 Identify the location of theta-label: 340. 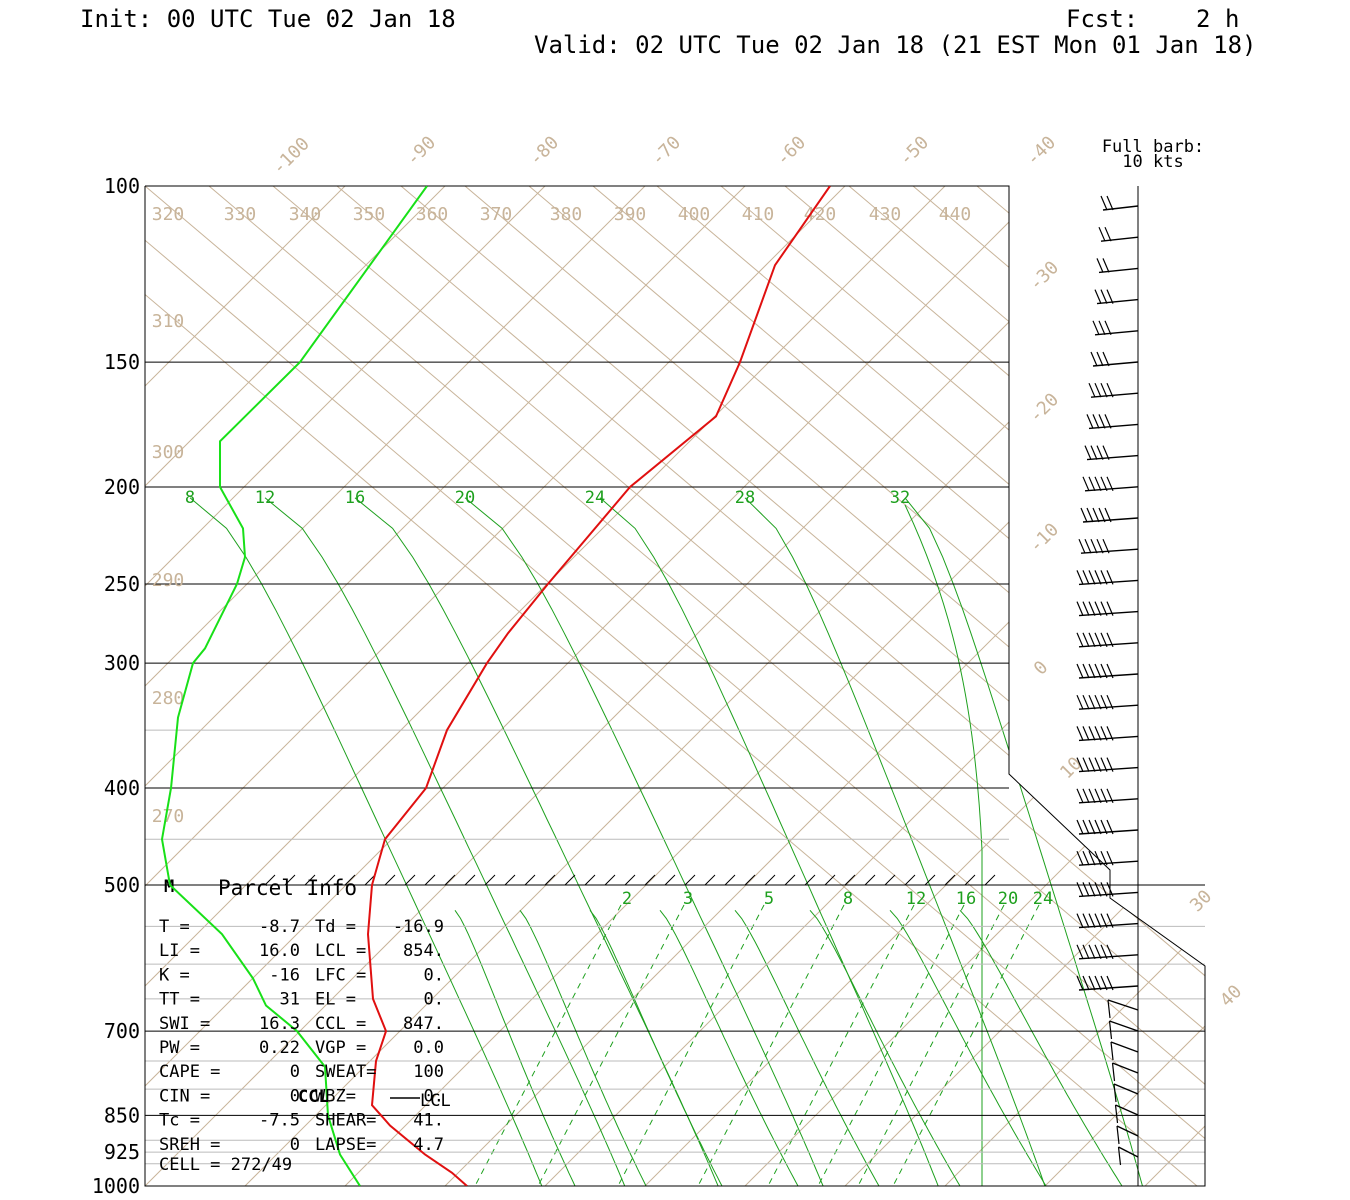
(305, 214).